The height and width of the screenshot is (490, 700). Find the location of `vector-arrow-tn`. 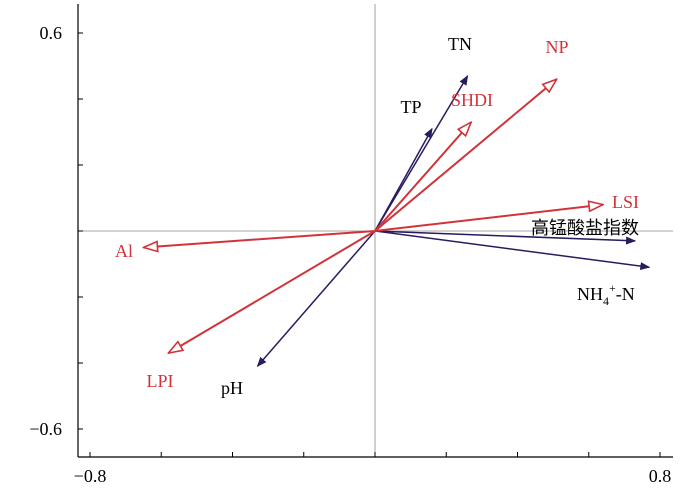

vector-arrow-tn is located at coordinates (421, 153).